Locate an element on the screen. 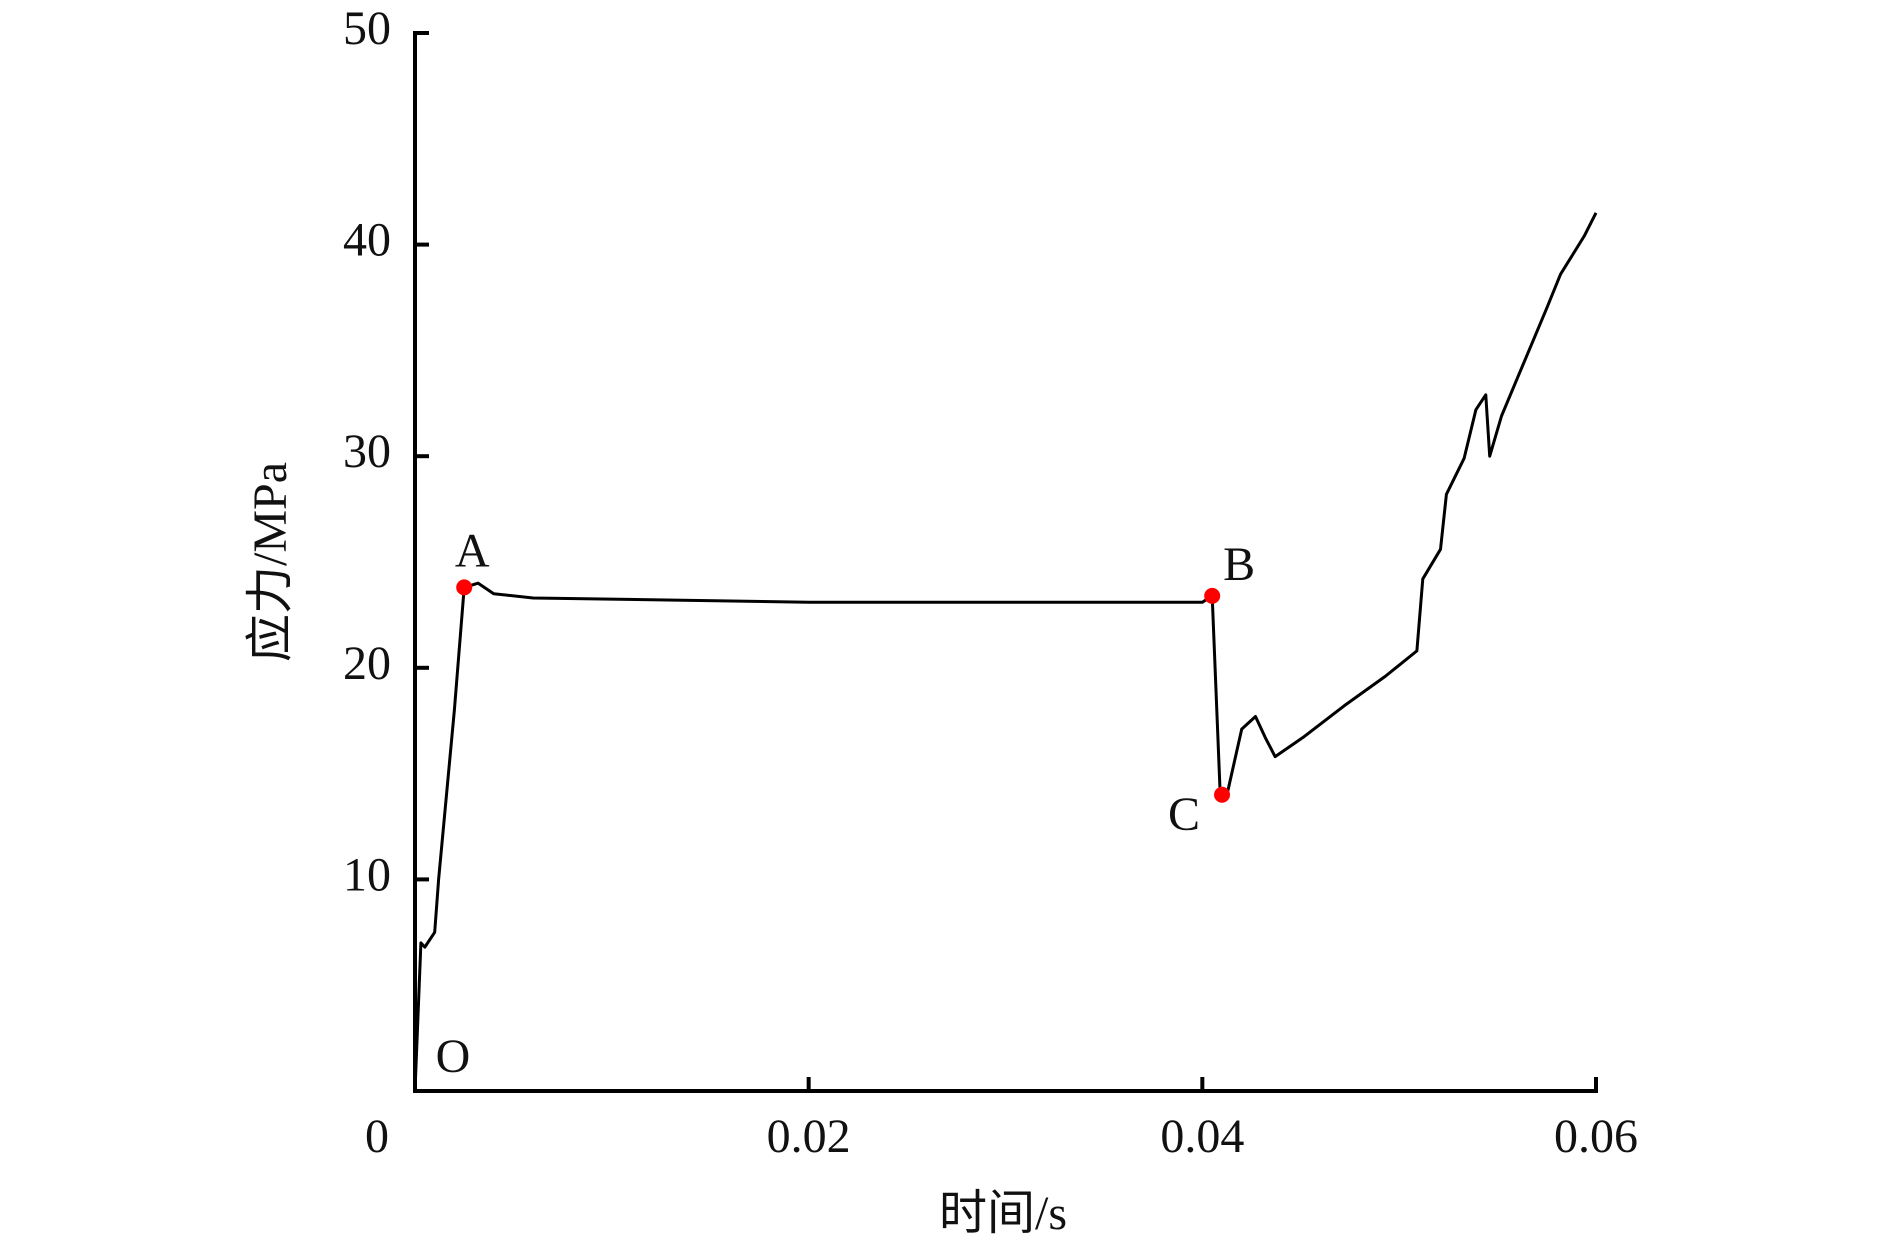 The image size is (1890, 1254). y-axis-label: 应力/MPa is located at coordinates (270, 562).